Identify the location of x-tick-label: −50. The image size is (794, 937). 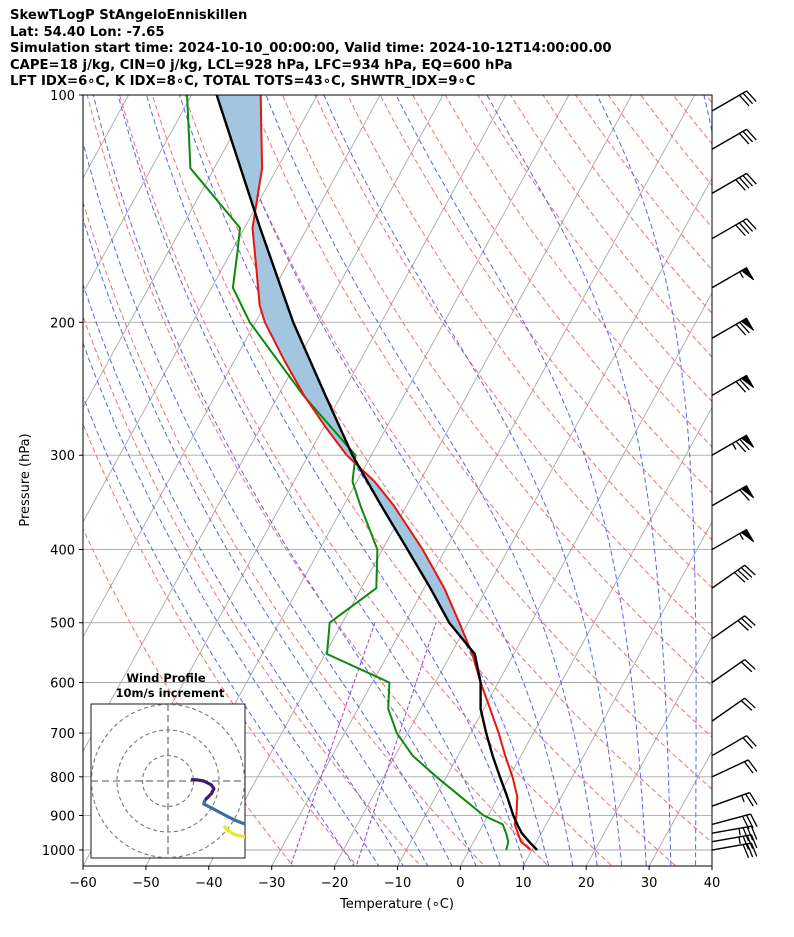
(145, 883).